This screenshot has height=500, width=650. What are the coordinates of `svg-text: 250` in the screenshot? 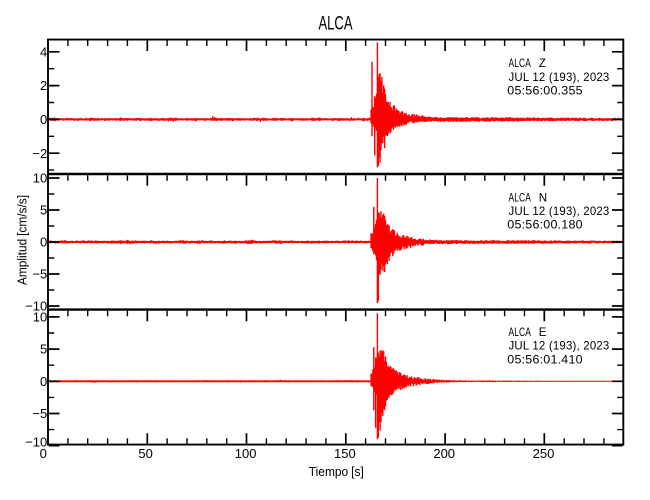 It's located at (544, 453).